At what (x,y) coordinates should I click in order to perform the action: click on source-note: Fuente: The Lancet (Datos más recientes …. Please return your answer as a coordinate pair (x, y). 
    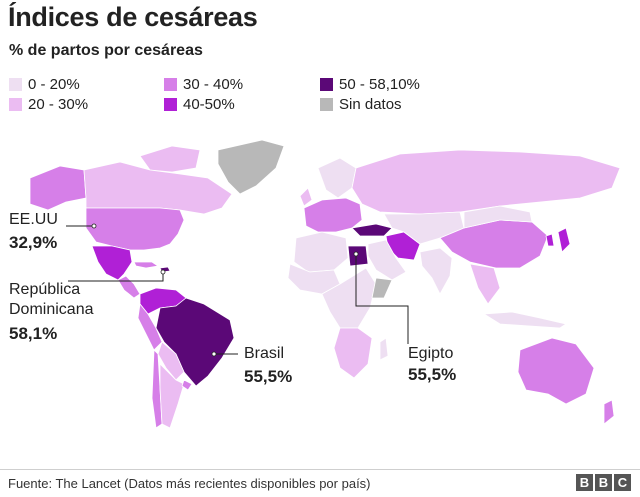
    Looking at the image, I should click on (189, 483).